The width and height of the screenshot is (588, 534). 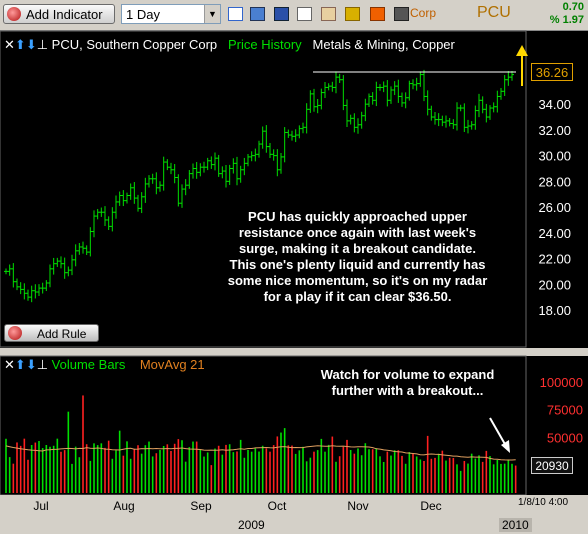 What do you see at coordinates (171, 14) in the screenshot?
I see `interval-select: 1 Day ▼` at bounding box center [171, 14].